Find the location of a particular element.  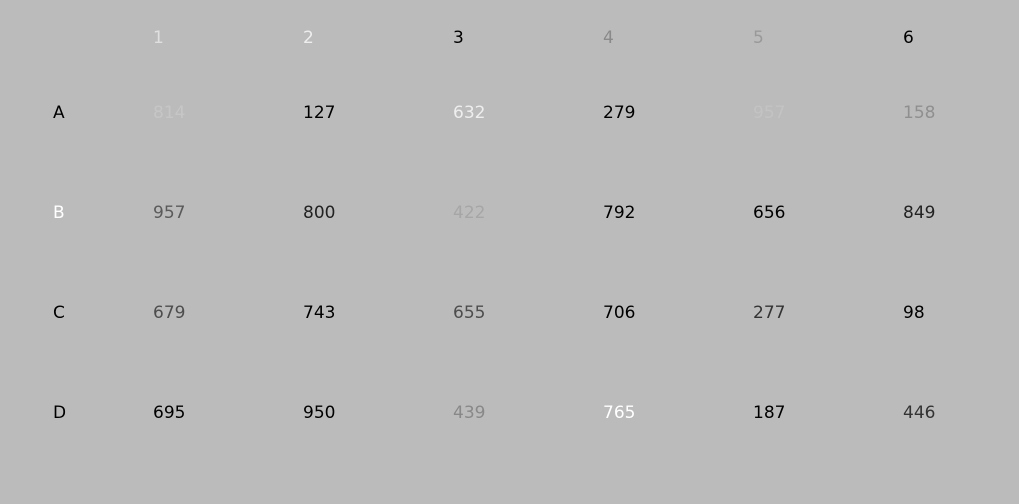

grid-cell: 679 is located at coordinates (169, 313).